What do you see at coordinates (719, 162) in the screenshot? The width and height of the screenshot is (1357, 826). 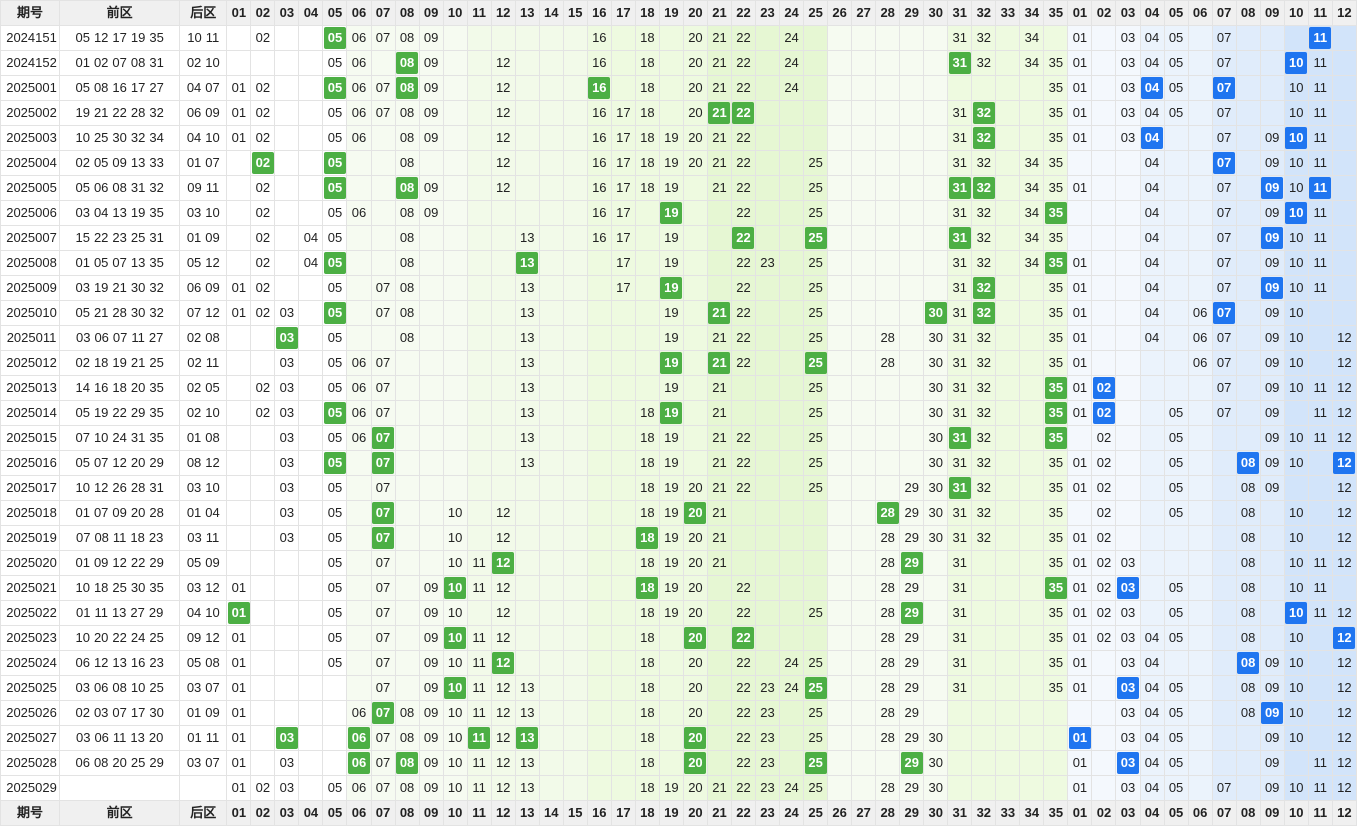 I see `front-trend-value: 21` at bounding box center [719, 162].